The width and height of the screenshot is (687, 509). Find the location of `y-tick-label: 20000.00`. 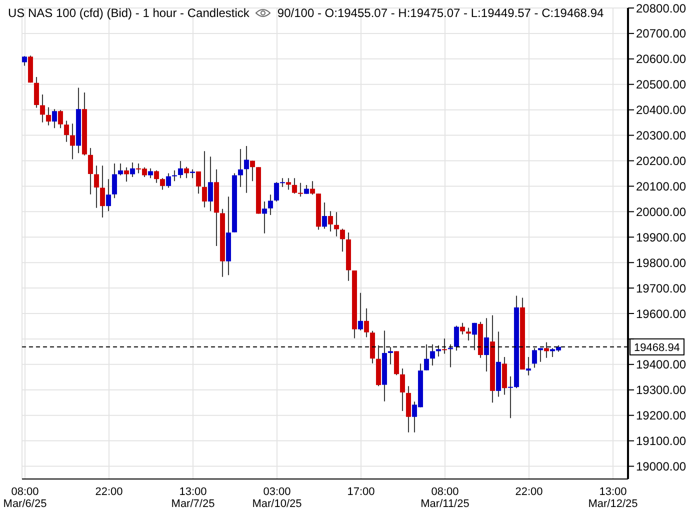

y-tick-label: 20000.00 is located at coordinates (661, 211).